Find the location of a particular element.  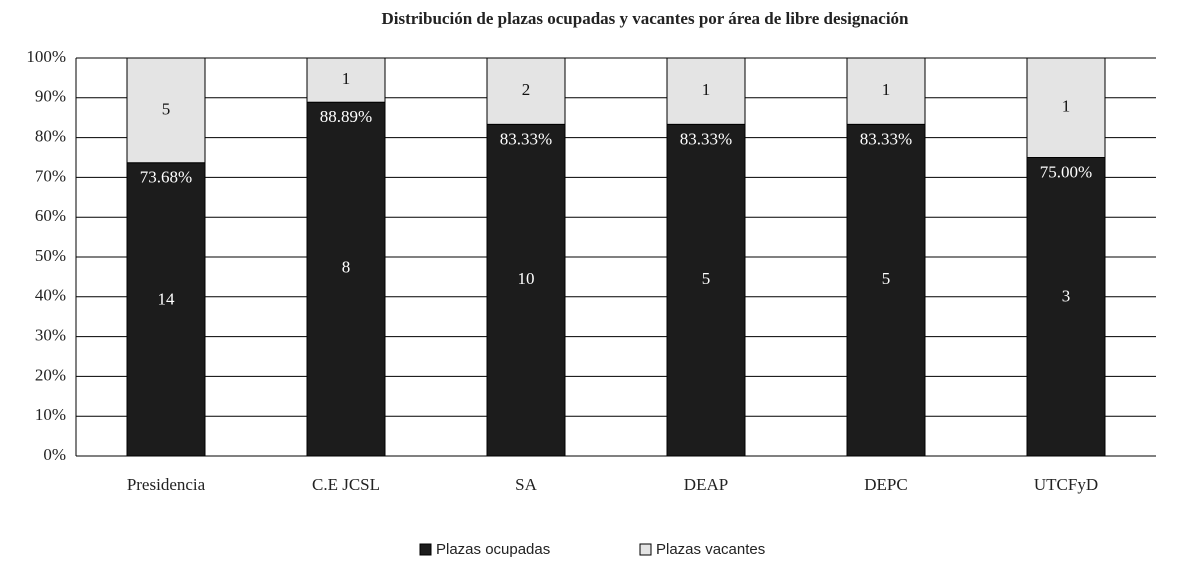

legend-label: Plazas vacantes is located at coordinates (710, 549).